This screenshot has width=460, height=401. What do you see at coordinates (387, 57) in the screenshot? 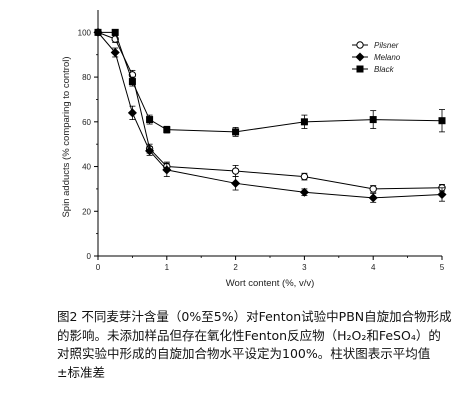
I see `legend-melano-label: Melano` at bounding box center [387, 57].